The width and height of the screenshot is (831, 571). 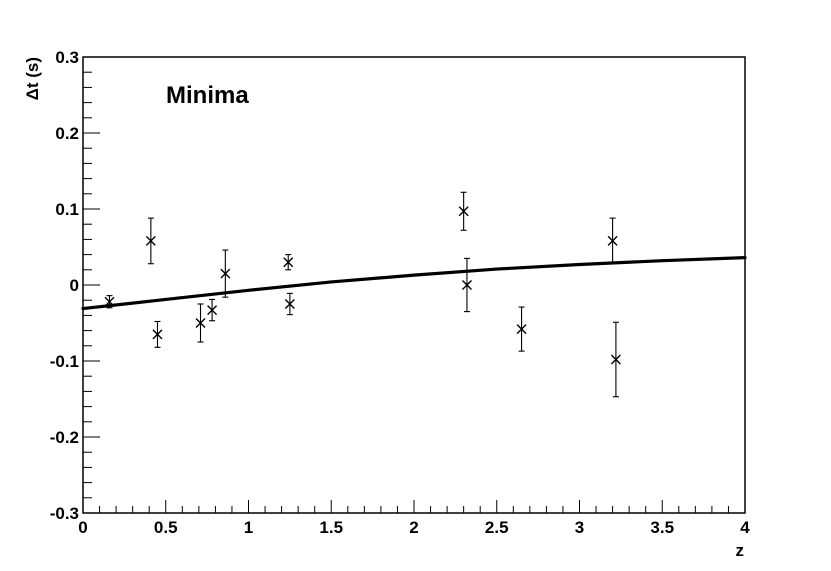 I want to click on y-axis-tick-labels: -0.3 -0.2 -0.1 0 0.1 0.2 0.3, so click(x=64, y=285).